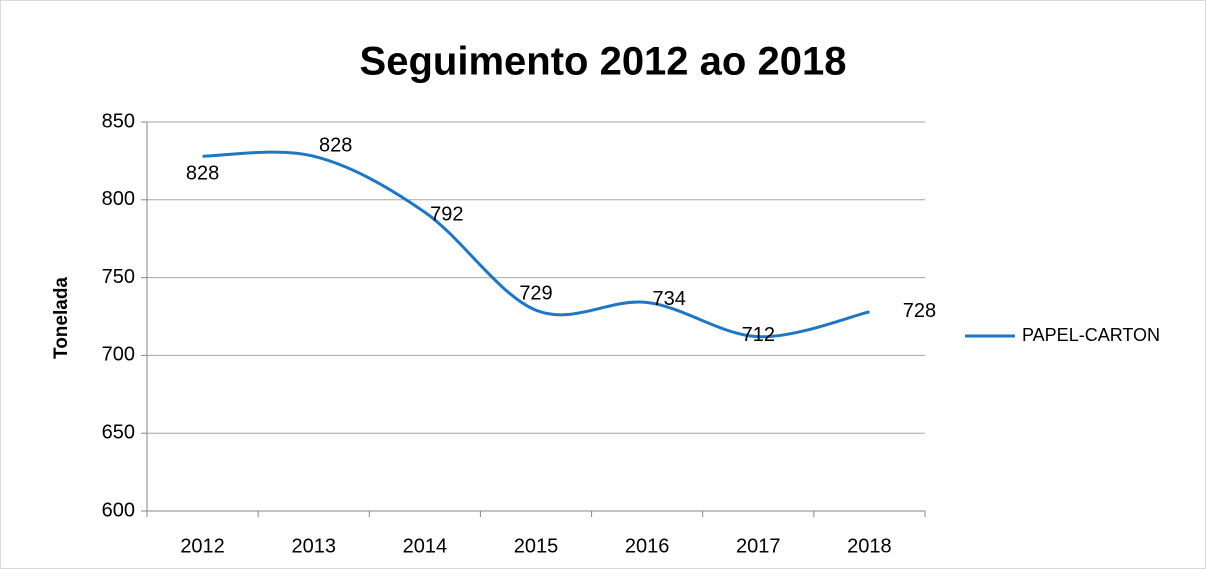  I want to click on y-tick-label: 700, so click(118, 355).